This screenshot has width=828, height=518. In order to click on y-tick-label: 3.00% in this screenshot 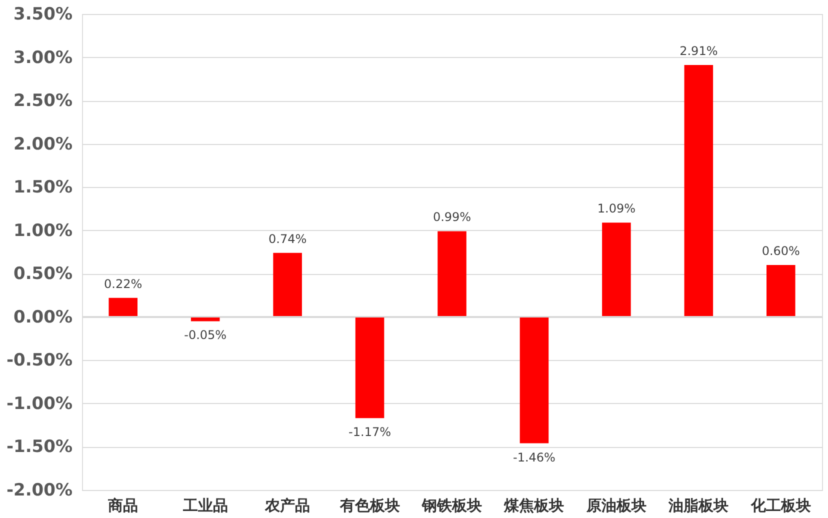, I will do `click(43, 58)`.